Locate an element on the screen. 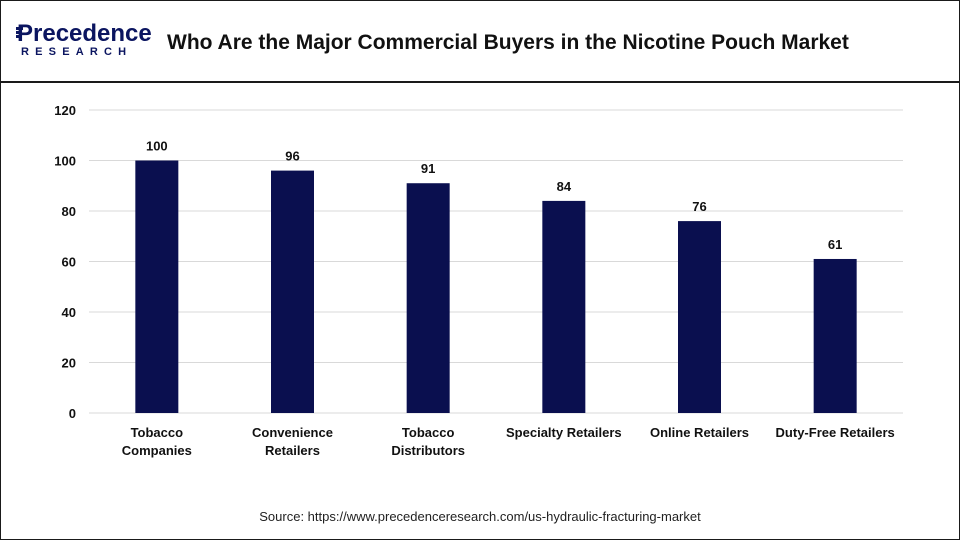  logo-wordmark-top: Precedence is located at coordinates (84, 33).